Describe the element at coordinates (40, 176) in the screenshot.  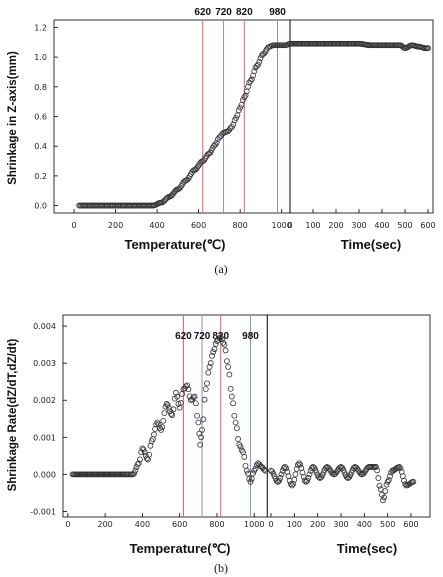
I see `y-tick-label: 0.2` at that location.